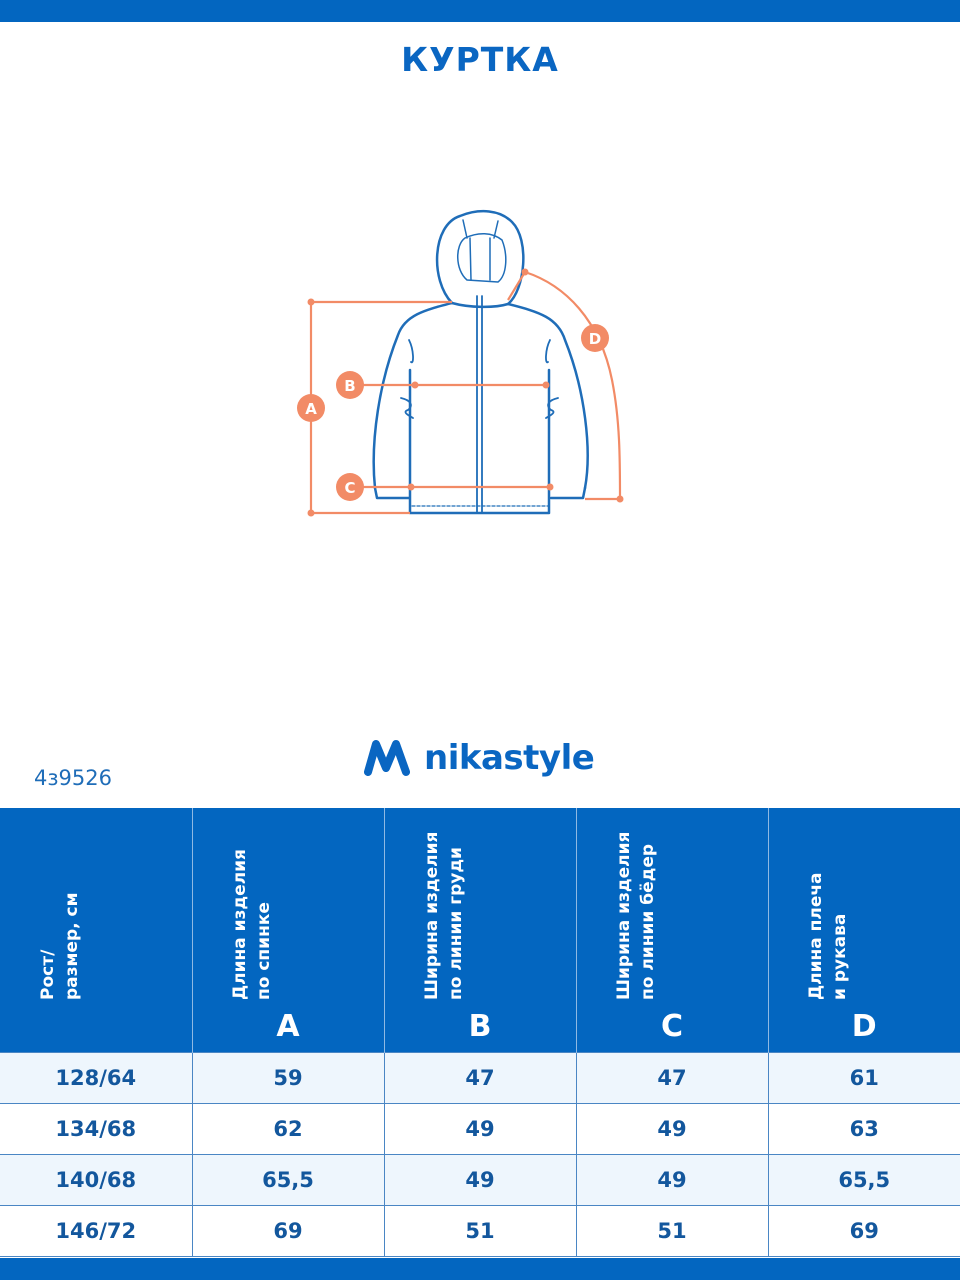  I want to click on svg-text: A, so click(311, 409).